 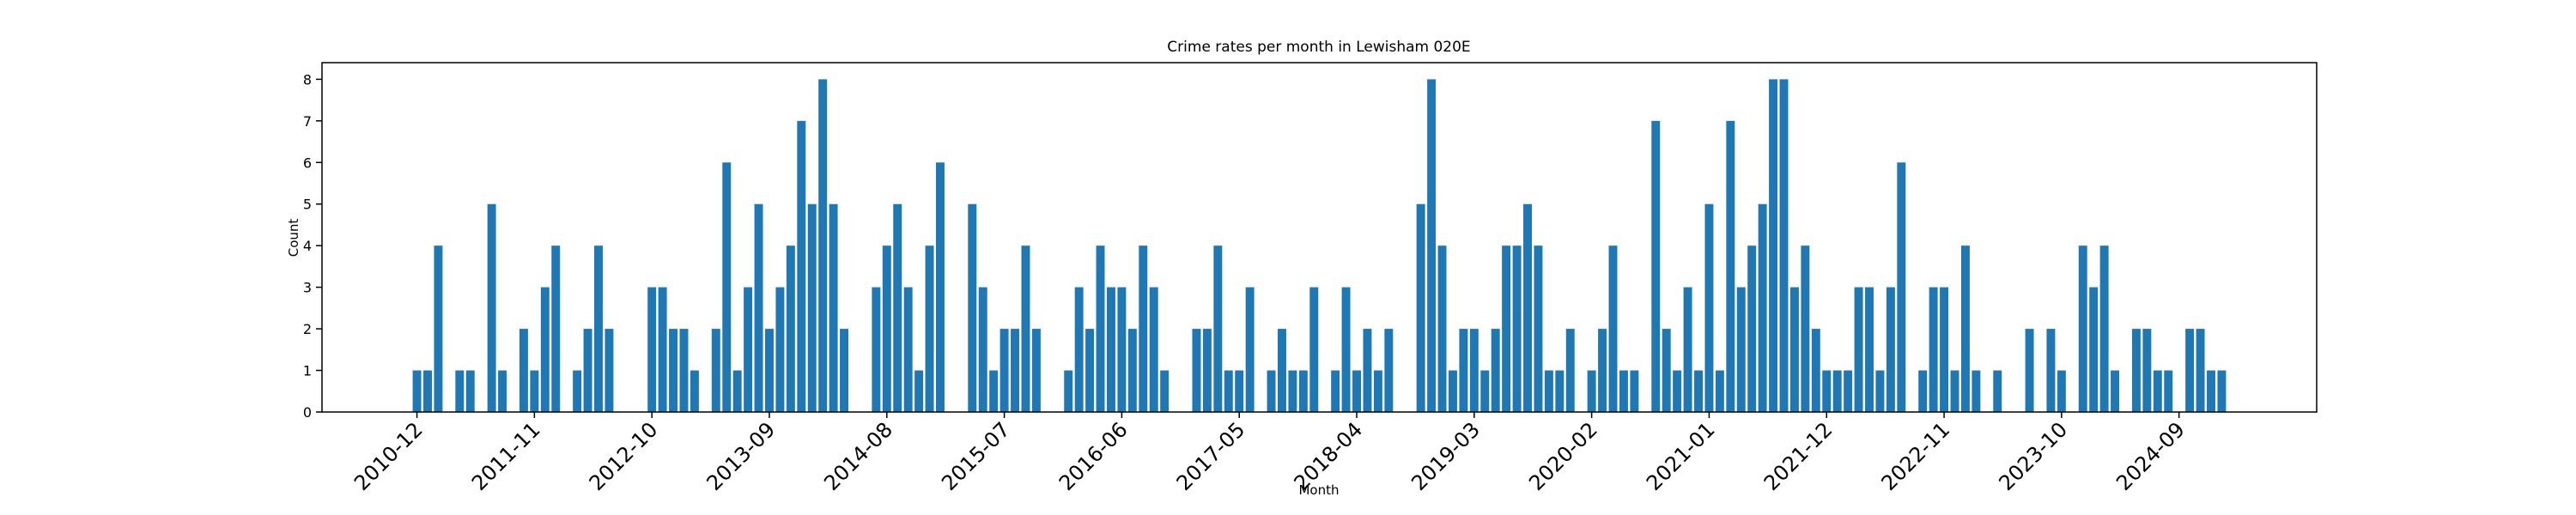 I want to click on x-tick-label: 2013-09, so click(x=742, y=456).